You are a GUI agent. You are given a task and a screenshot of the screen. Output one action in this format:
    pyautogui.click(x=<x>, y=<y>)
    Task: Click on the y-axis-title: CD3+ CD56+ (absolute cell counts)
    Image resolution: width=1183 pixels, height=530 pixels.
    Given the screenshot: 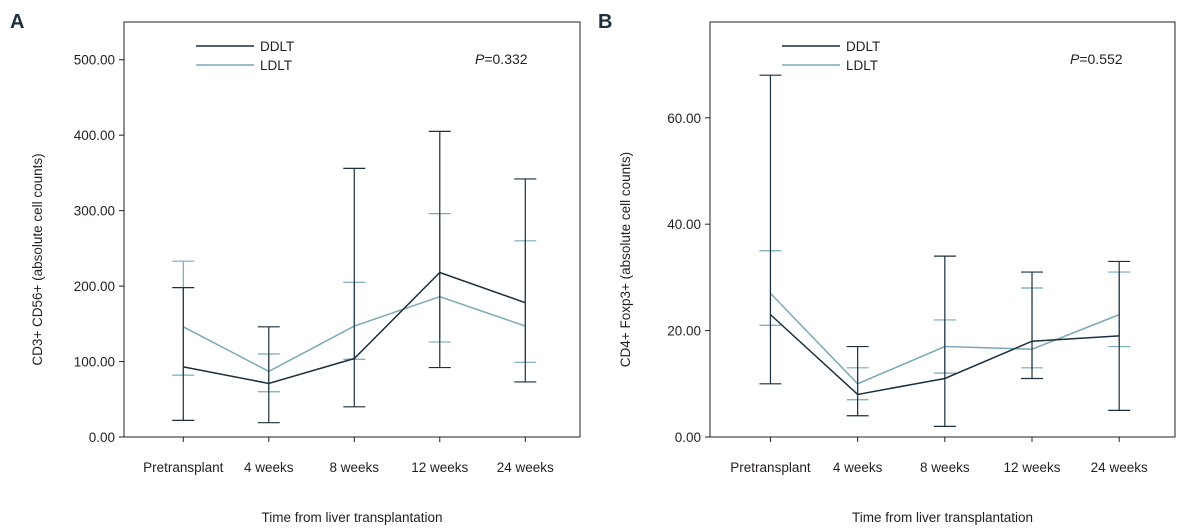 What is the action you would take?
    pyautogui.click(x=37, y=259)
    